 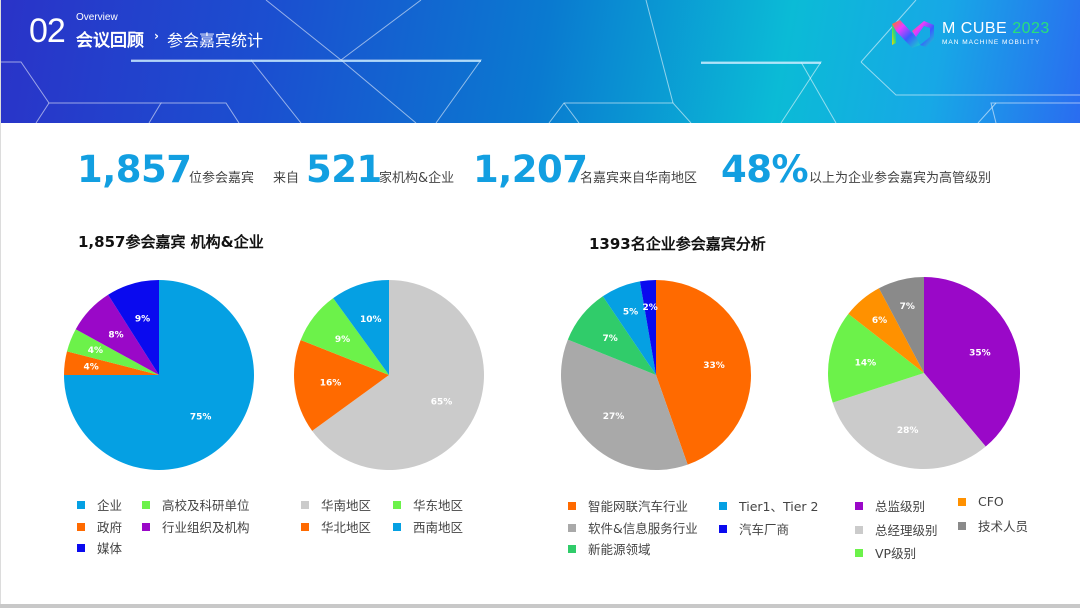 What do you see at coordinates (650, 308) in the screenshot?
I see `slice-label: 2%` at bounding box center [650, 308].